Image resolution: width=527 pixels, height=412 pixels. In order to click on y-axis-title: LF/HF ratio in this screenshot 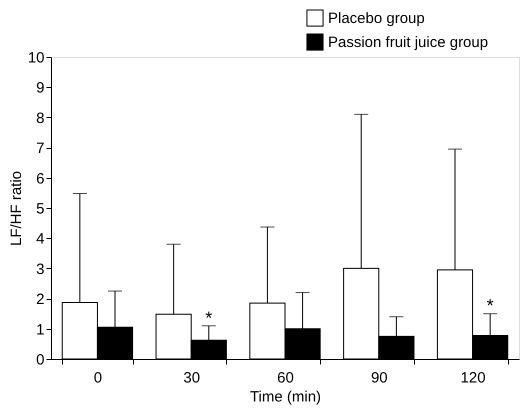, I will do `click(16, 208)`.